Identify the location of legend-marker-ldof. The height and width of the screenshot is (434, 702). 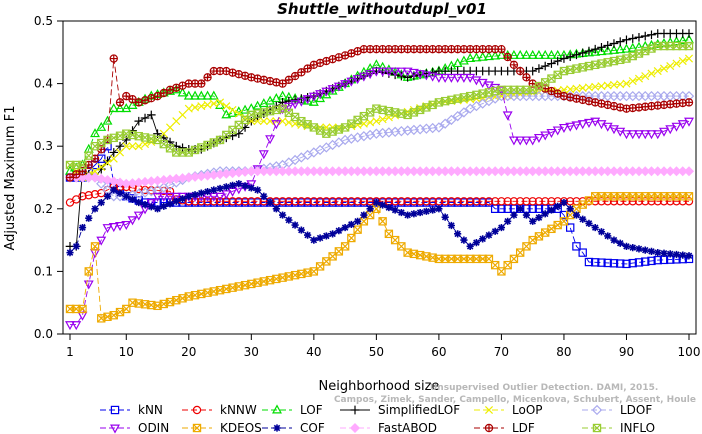
(597, 410).